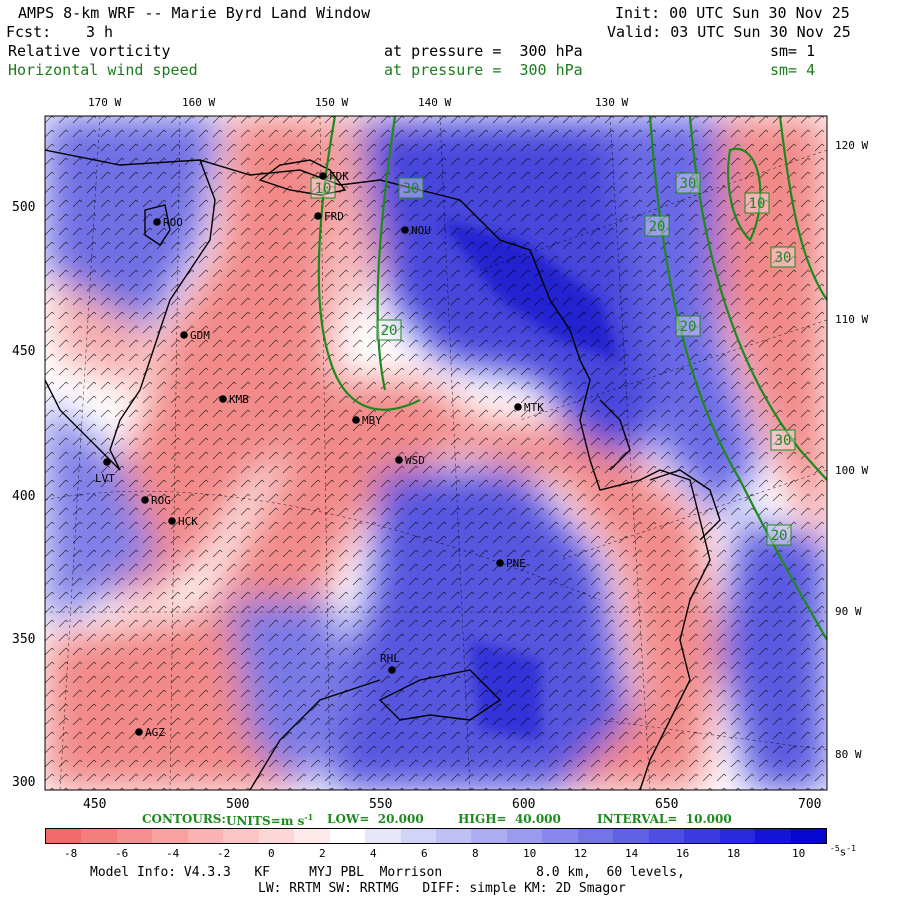 The width and height of the screenshot is (900, 900). Describe the element at coordinates (435, 102) in the screenshot. I see `lon-label-top: 140 W` at that location.